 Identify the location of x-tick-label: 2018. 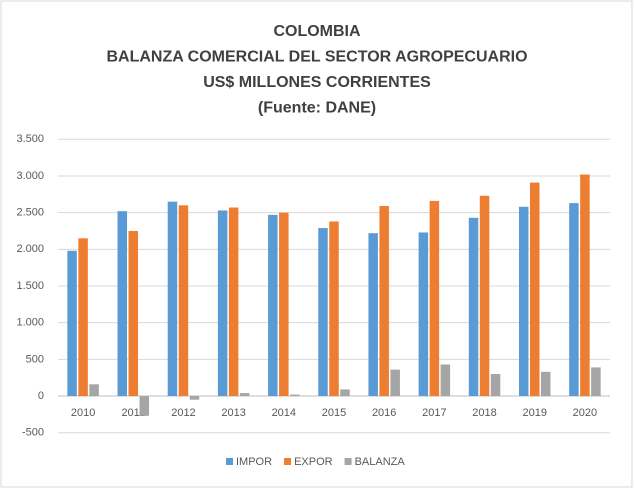
(484, 413).